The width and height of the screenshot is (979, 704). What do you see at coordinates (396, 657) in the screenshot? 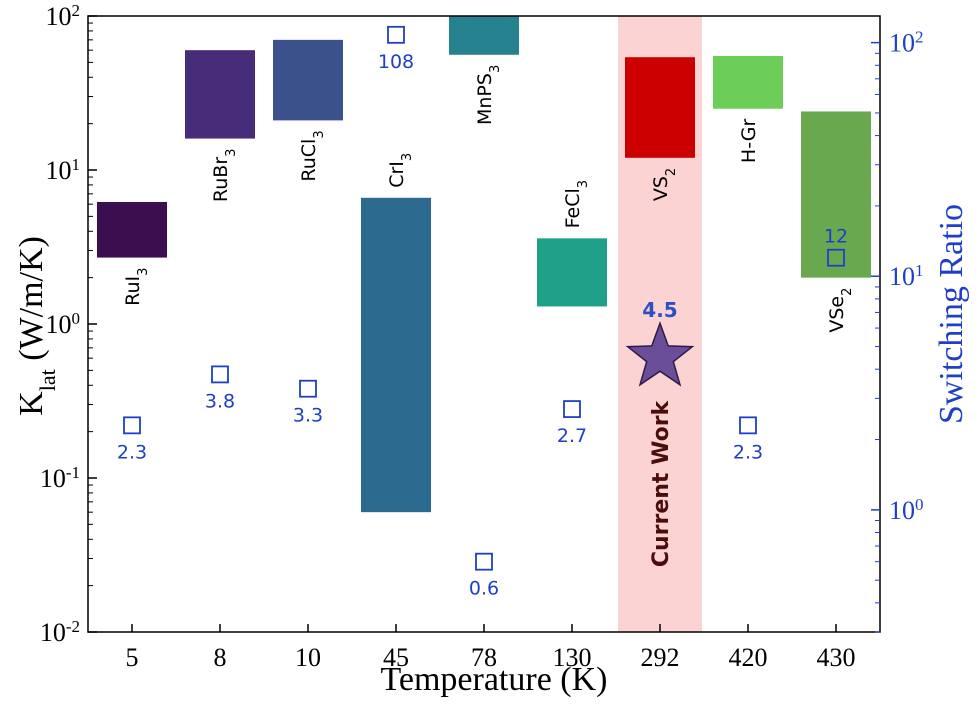
I see `x-tick-label-3: 45` at bounding box center [396, 657].